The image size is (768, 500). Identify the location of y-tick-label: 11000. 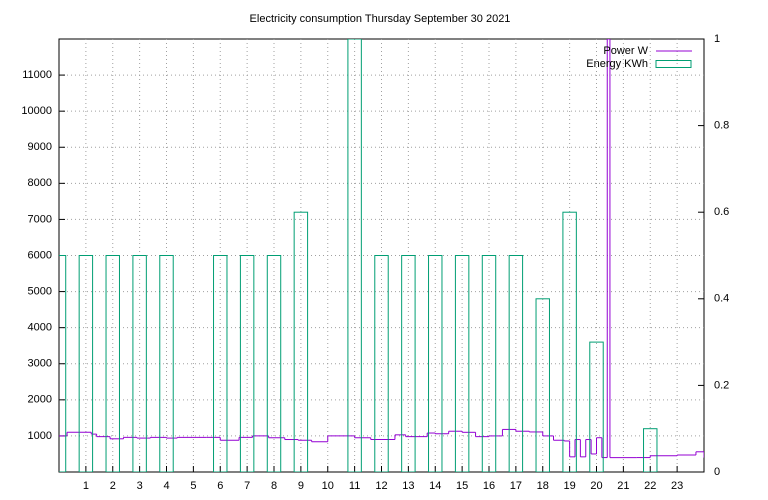
(37, 75).